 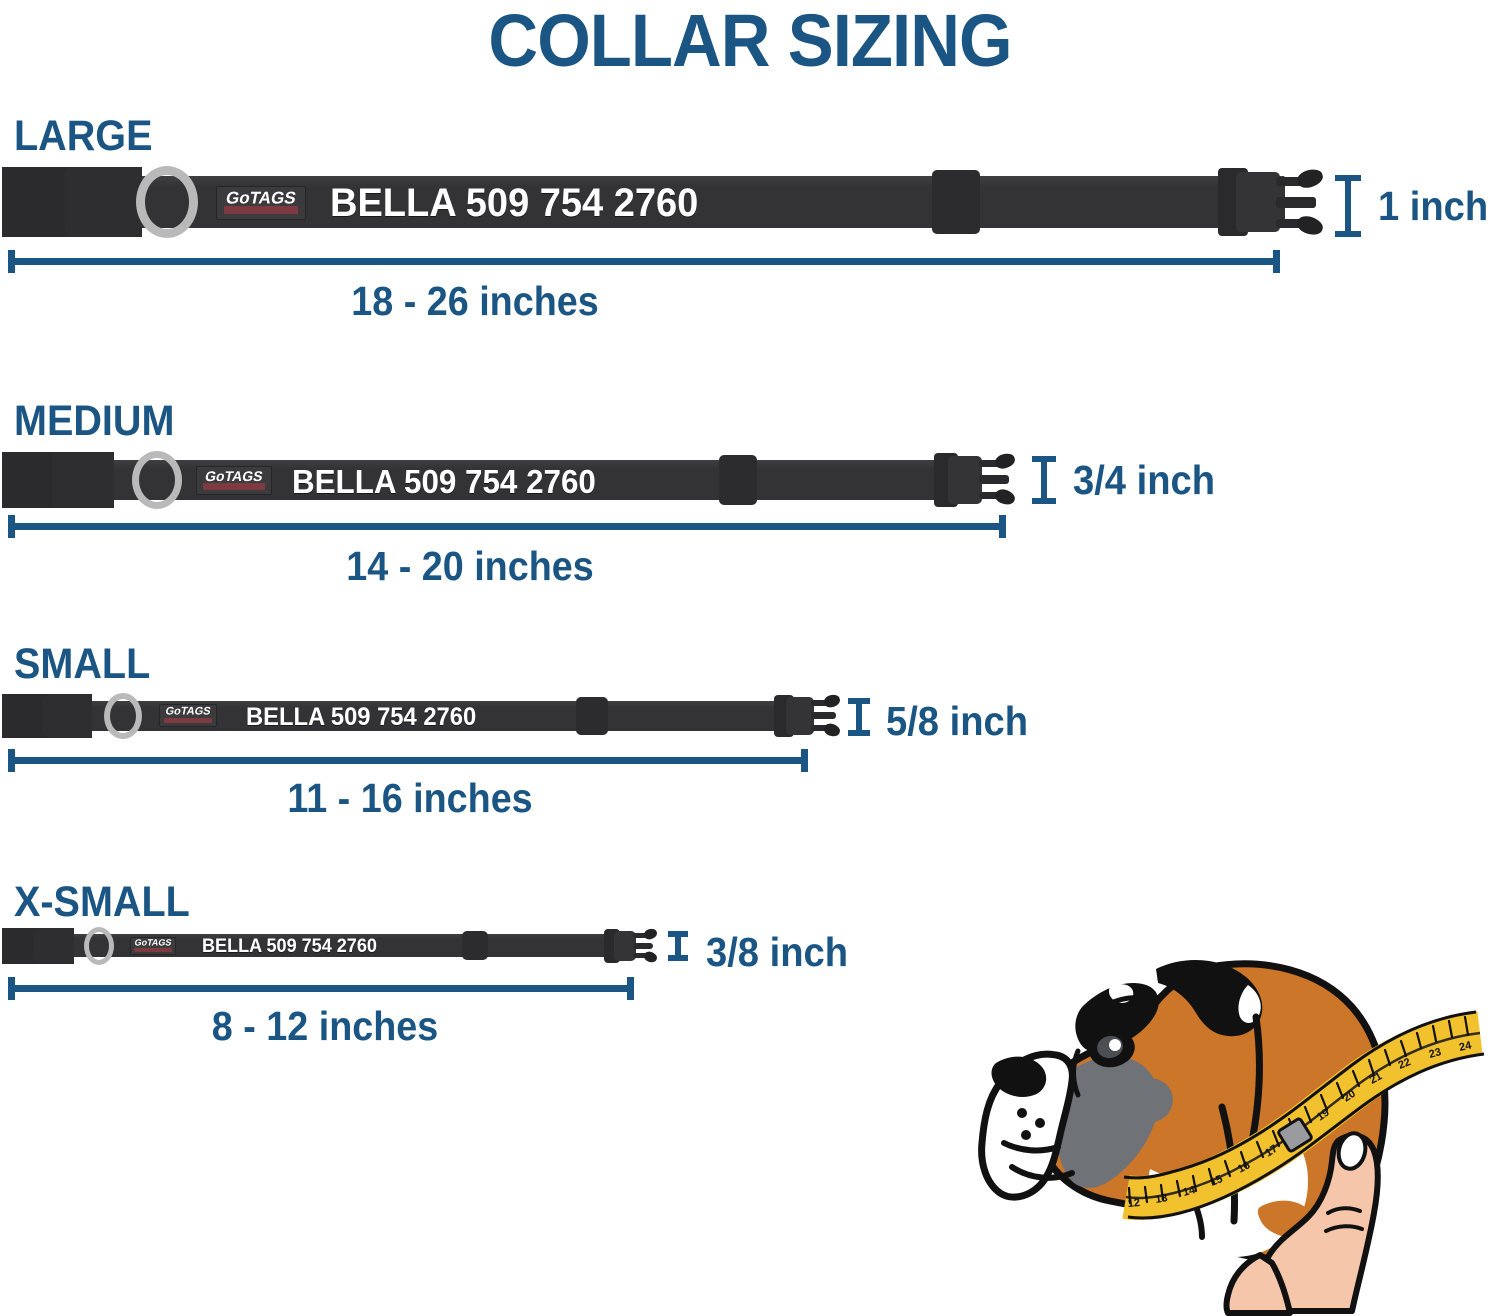 What do you see at coordinates (475, 301) in the screenshot?
I see `length-text-large: 18 - 26 inches` at bounding box center [475, 301].